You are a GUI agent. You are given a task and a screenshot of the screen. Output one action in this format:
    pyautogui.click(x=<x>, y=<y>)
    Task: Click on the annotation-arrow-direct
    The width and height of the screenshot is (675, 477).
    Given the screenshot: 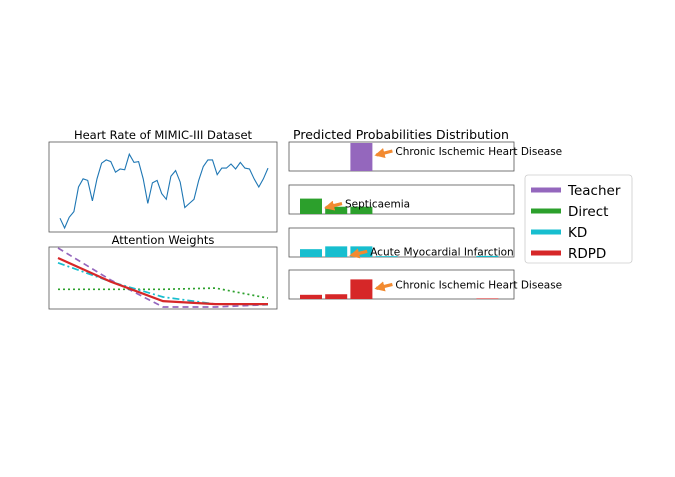 What is the action you would take?
    pyautogui.click(x=333, y=205)
    